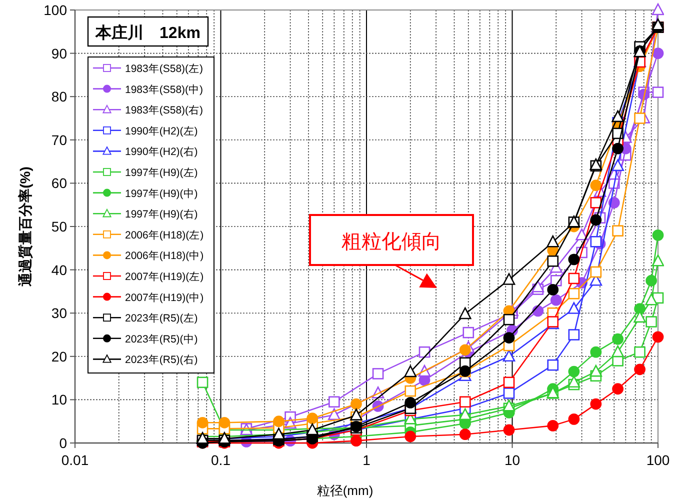 The image size is (686, 504). I want to click on y-axis-title: 通過質量百分率(%), so click(25, 227).